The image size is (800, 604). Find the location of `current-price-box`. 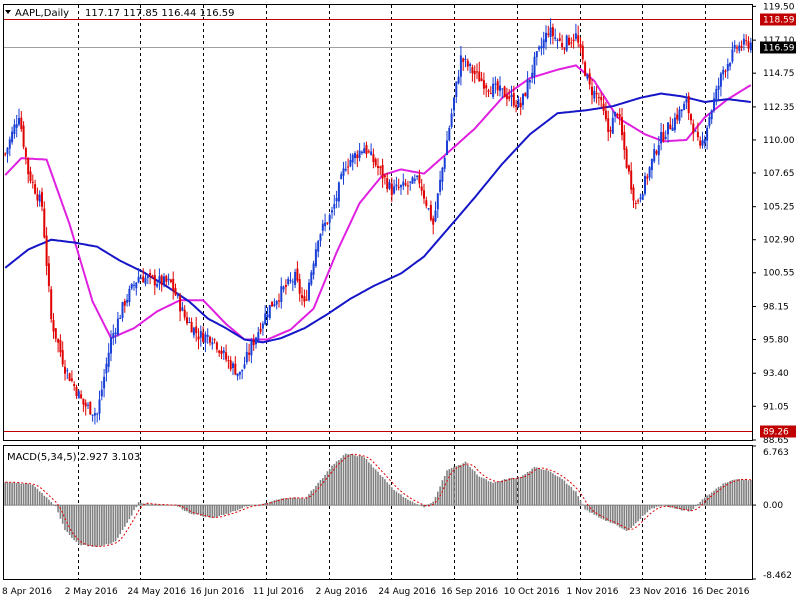

current-price-box is located at coordinates (778, 47).